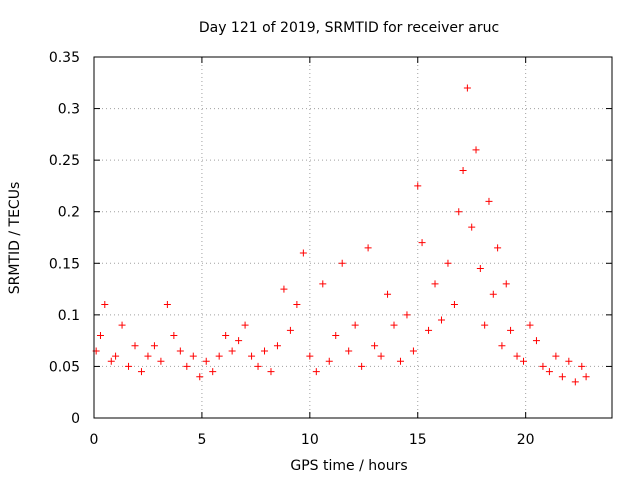  I want to click on y-tick-label: 0.1, so click(69, 316).